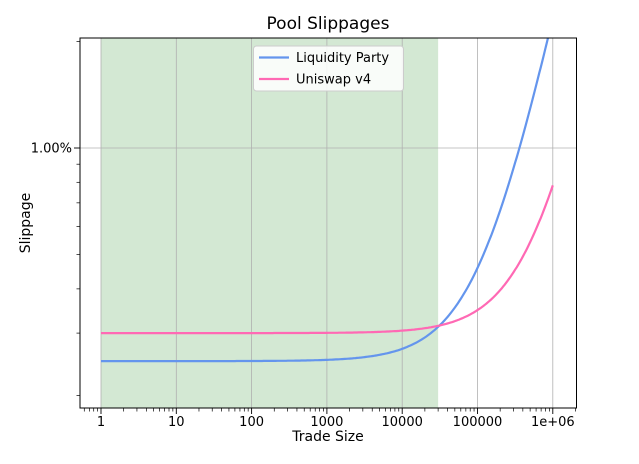 This screenshot has width=639, height=464. Describe the element at coordinates (326, 422) in the screenshot. I see `x-tick-label: 1000` at that location.